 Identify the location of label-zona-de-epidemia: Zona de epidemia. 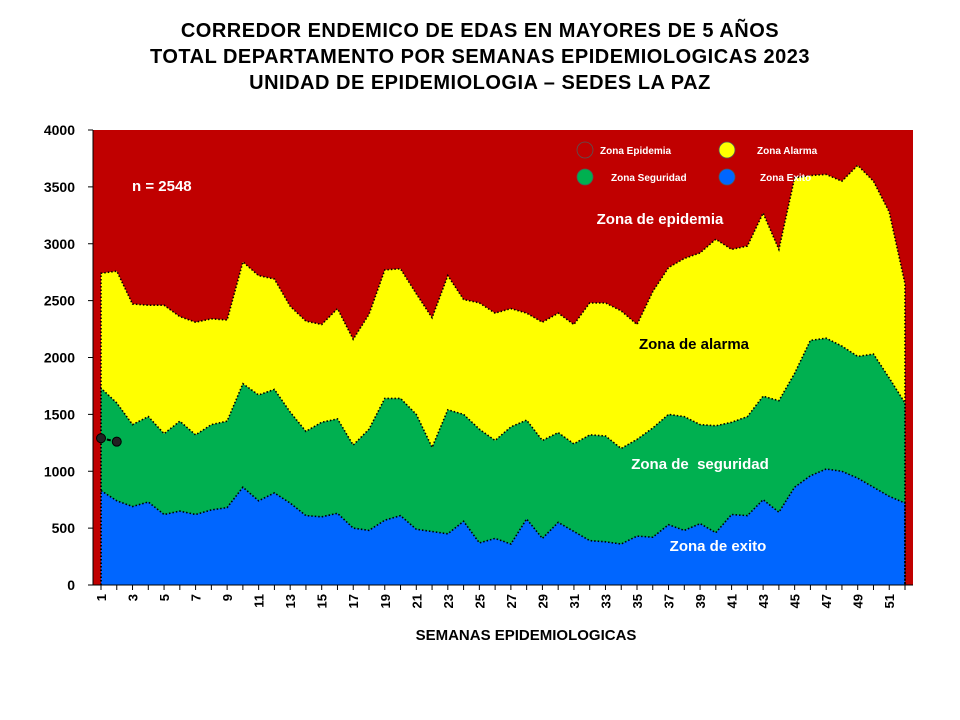
(660, 219).